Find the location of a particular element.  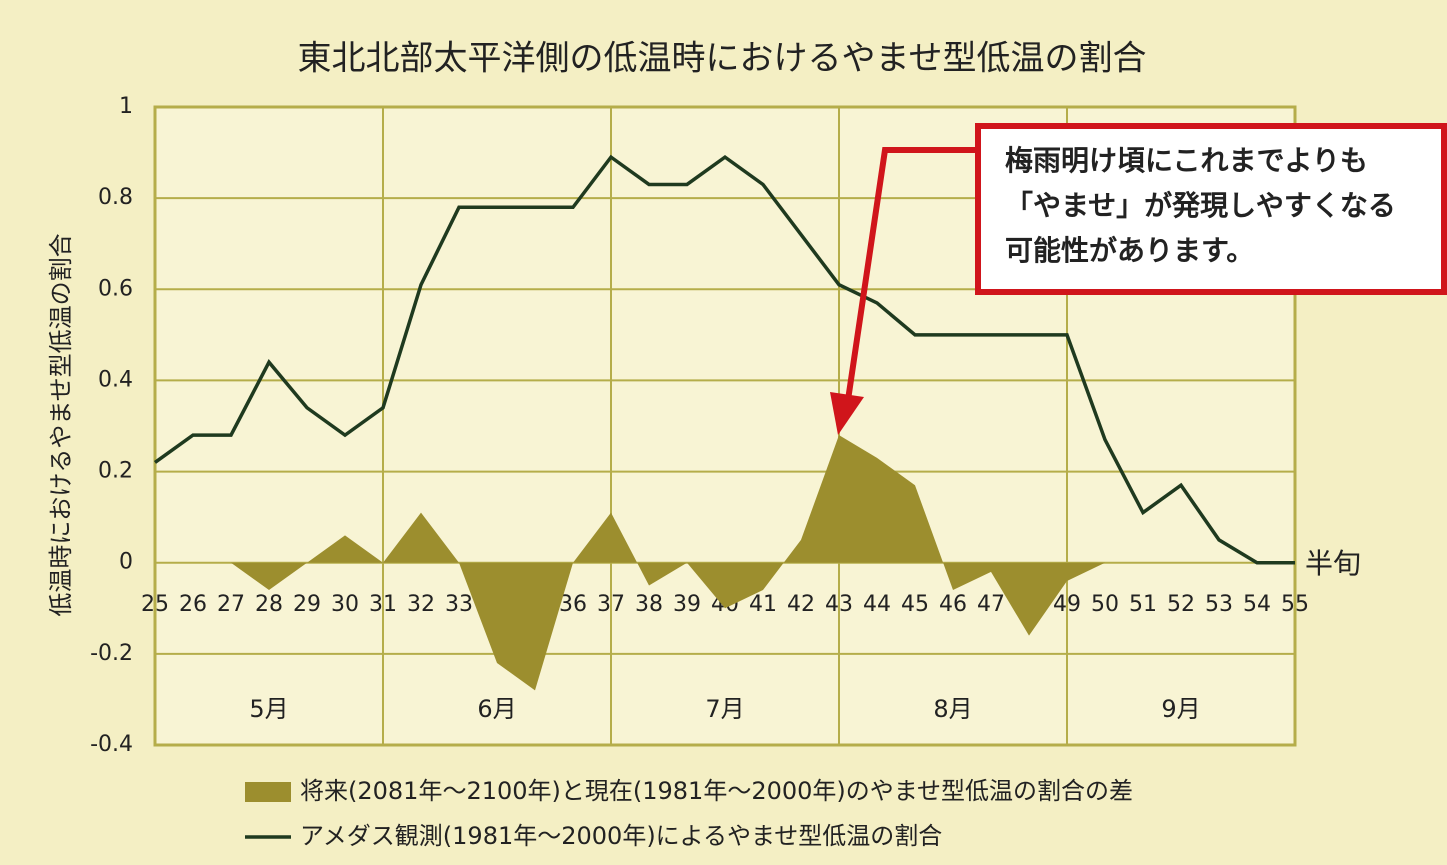

annotation-text: 可能性があります。 is located at coordinates (1129, 250).